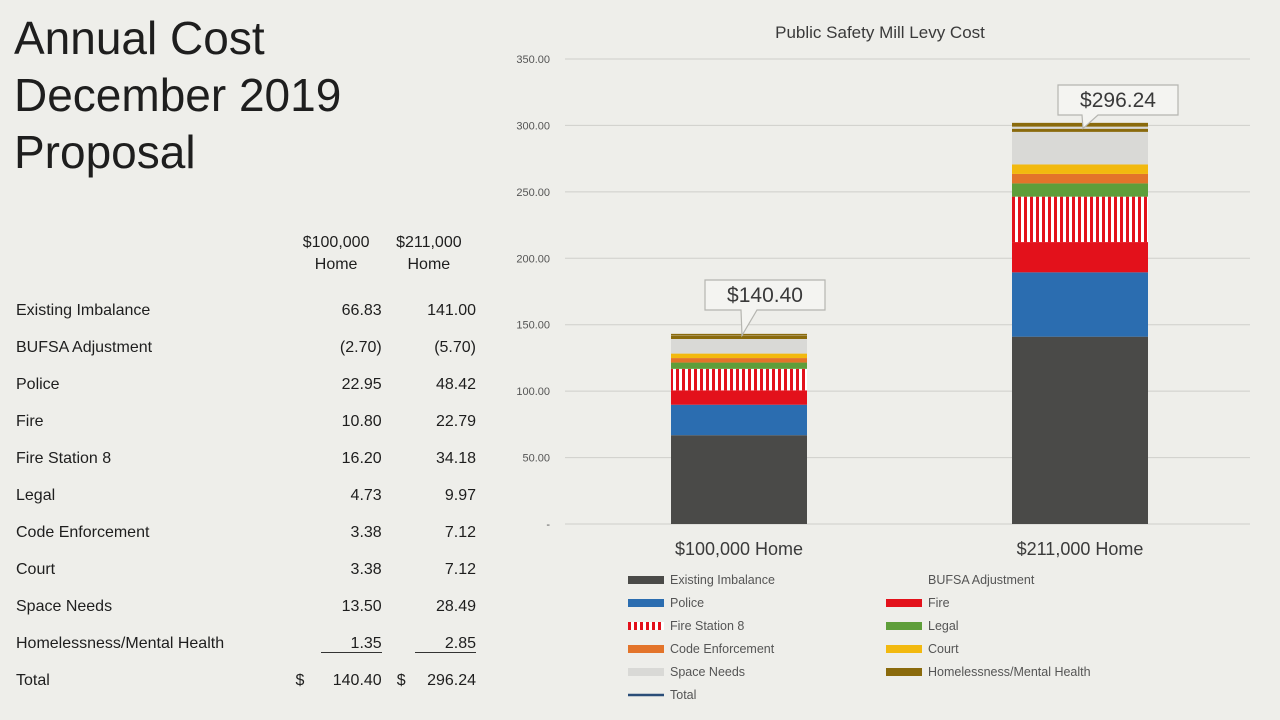 This screenshot has width=1280, height=720. Describe the element at coordinates (1118, 100) in the screenshot. I see `callout-label: $296.24` at that location.